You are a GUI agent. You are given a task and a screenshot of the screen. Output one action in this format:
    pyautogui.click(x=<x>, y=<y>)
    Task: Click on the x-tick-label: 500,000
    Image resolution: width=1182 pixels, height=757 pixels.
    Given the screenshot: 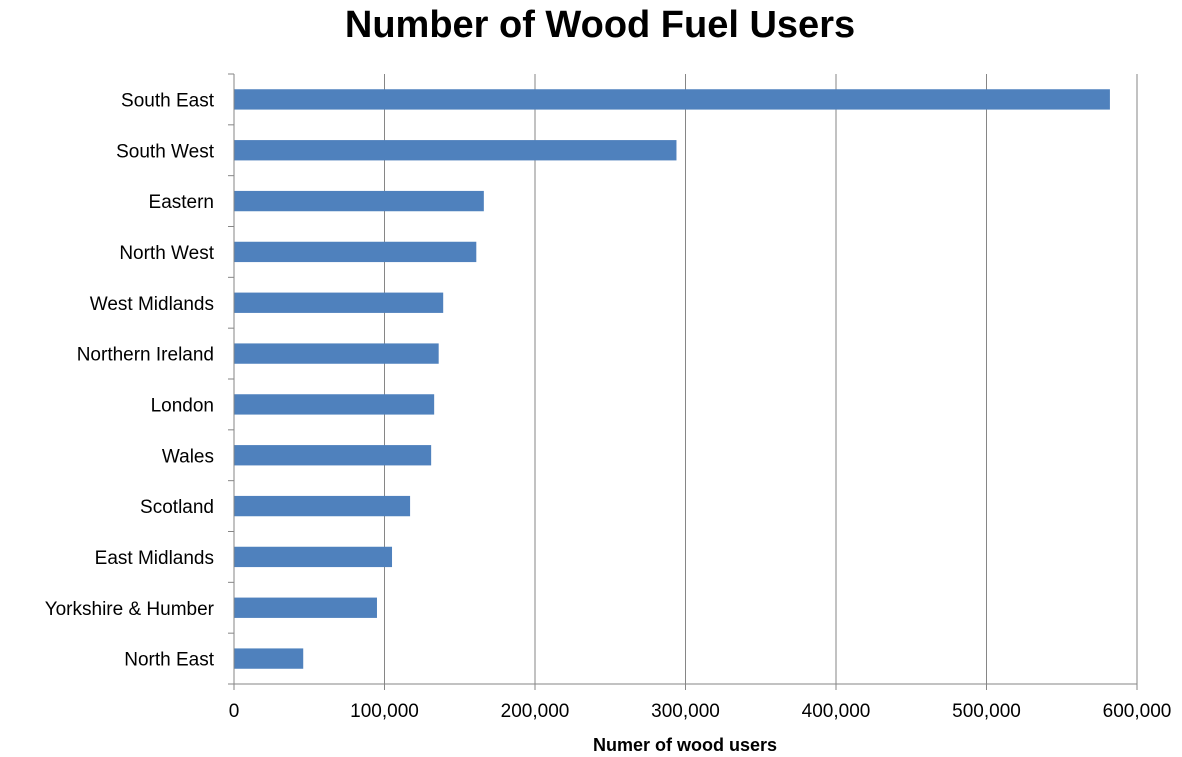 What is the action you would take?
    pyautogui.click(x=986, y=711)
    